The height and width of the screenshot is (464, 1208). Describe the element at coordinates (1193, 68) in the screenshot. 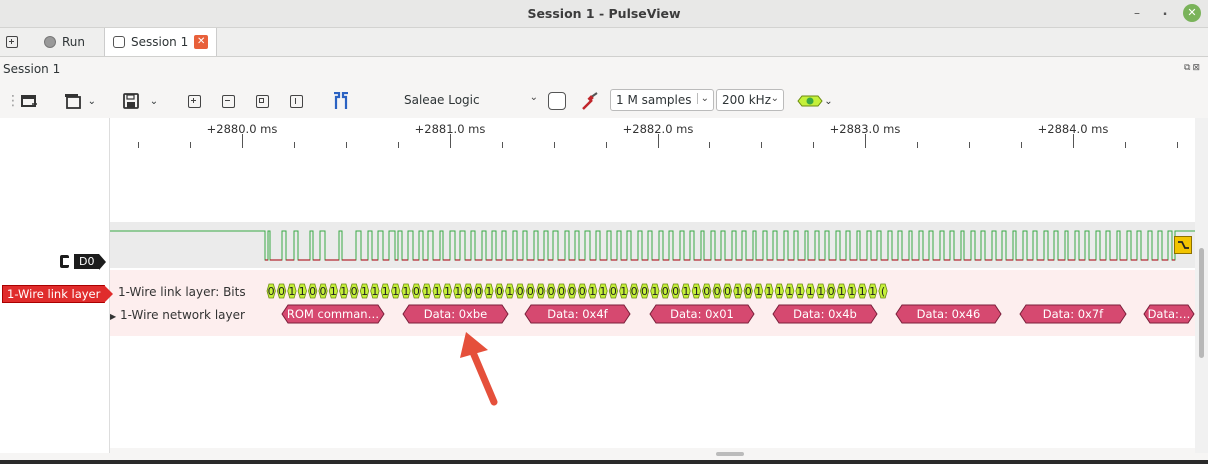

I see `dock-controls: ⧉⊠` at that location.